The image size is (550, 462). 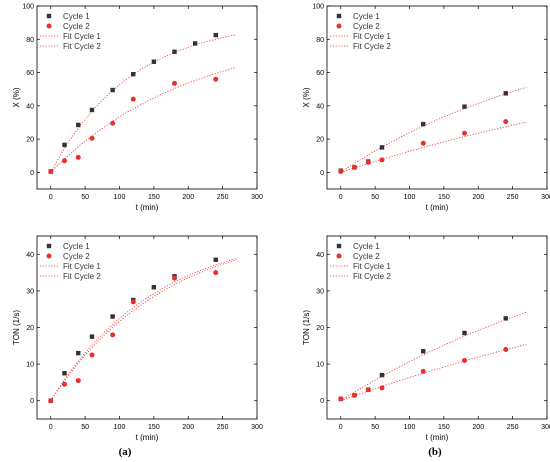 I want to click on y-tick-label: 10, so click(x=320, y=365).